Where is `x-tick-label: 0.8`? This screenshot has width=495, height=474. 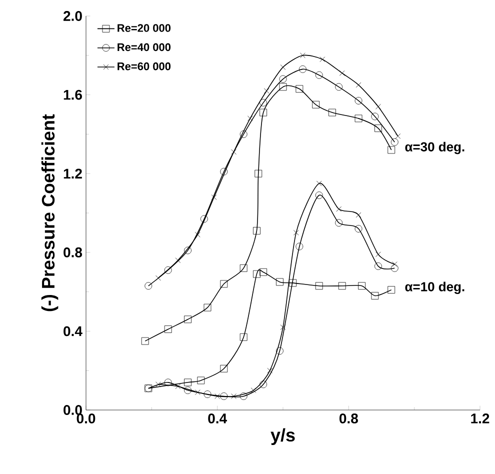 x-tick-label: 0.8 is located at coordinates (348, 419).